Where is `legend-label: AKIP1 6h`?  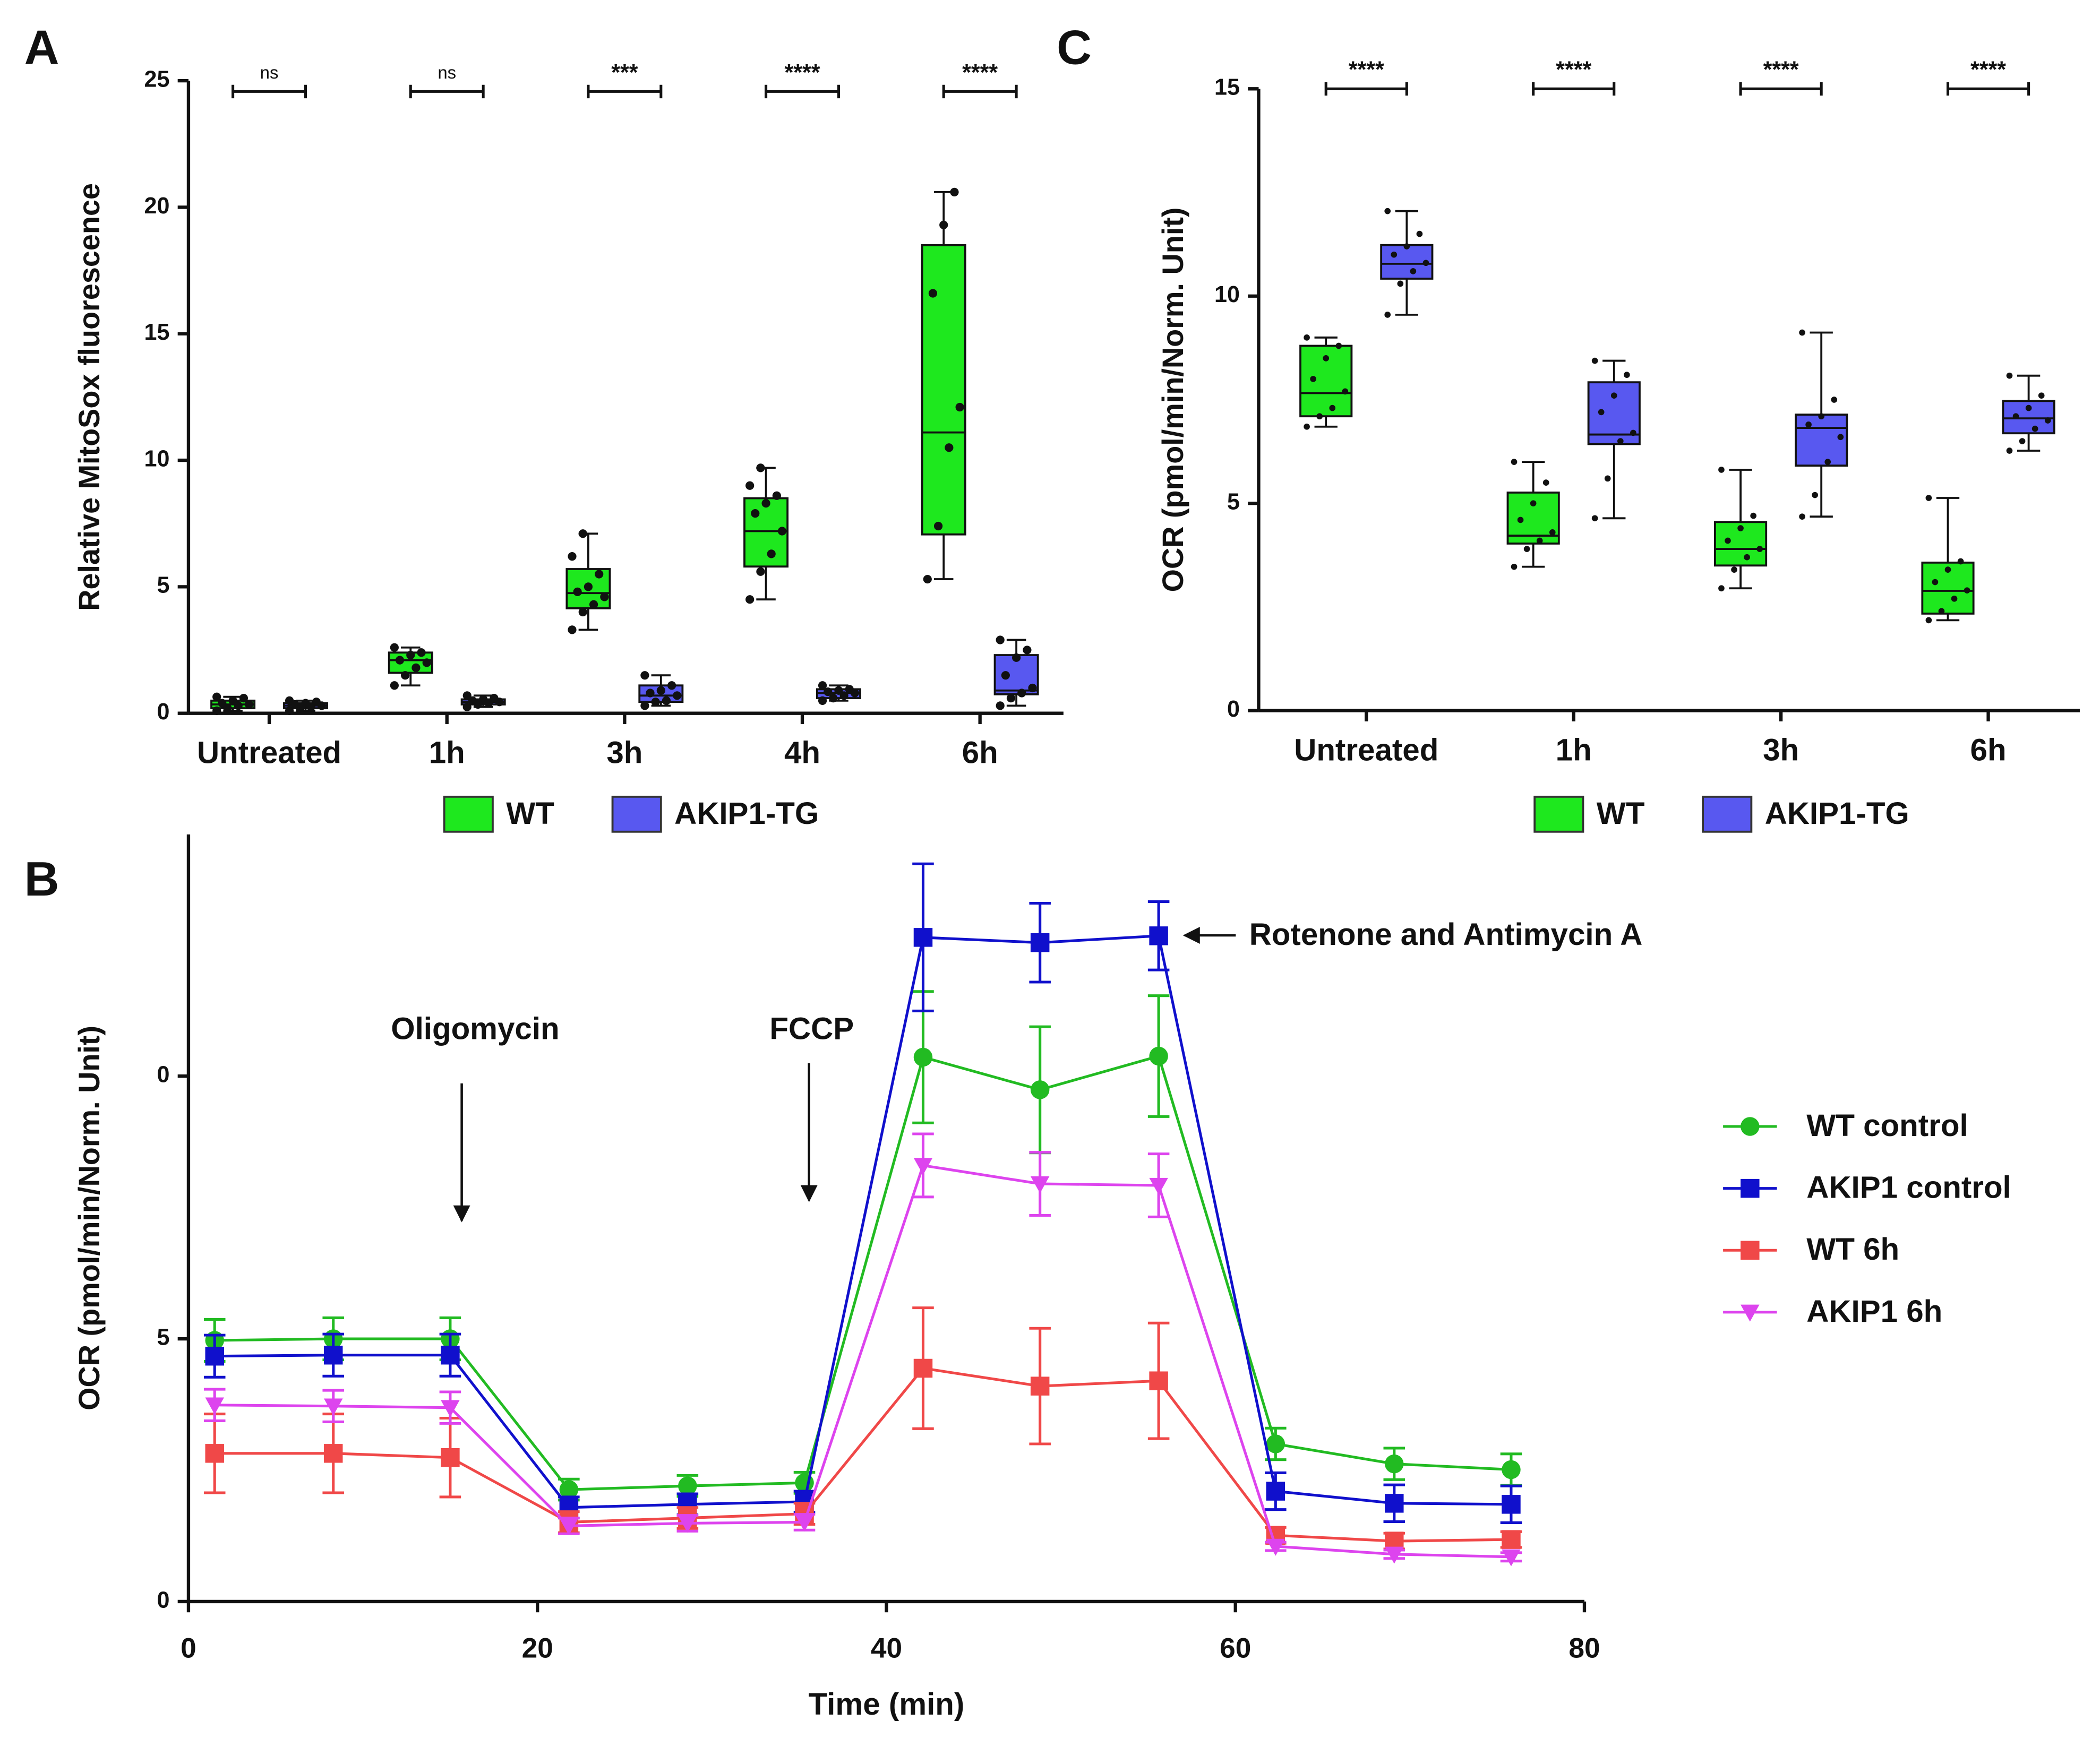 legend-label: AKIP1 6h is located at coordinates (1874, 1311).